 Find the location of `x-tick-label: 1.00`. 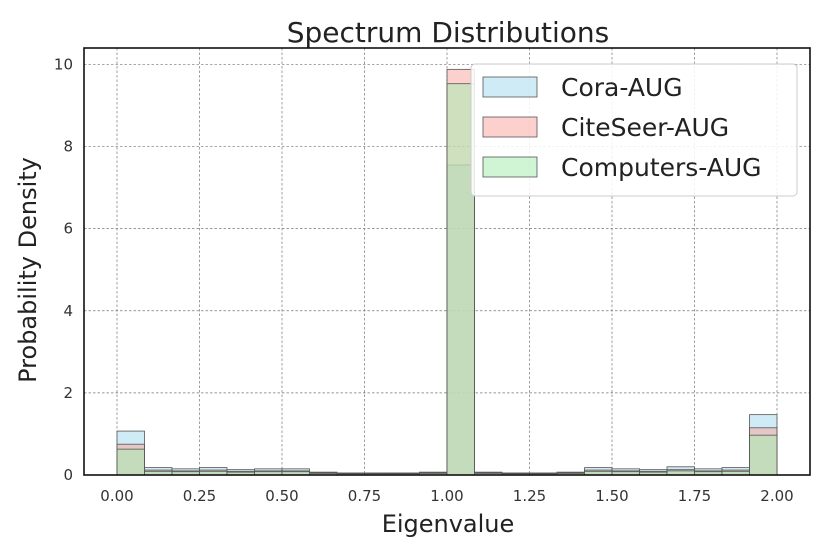

x-tick-label: 1.00 is located at coordinates (446, 496).